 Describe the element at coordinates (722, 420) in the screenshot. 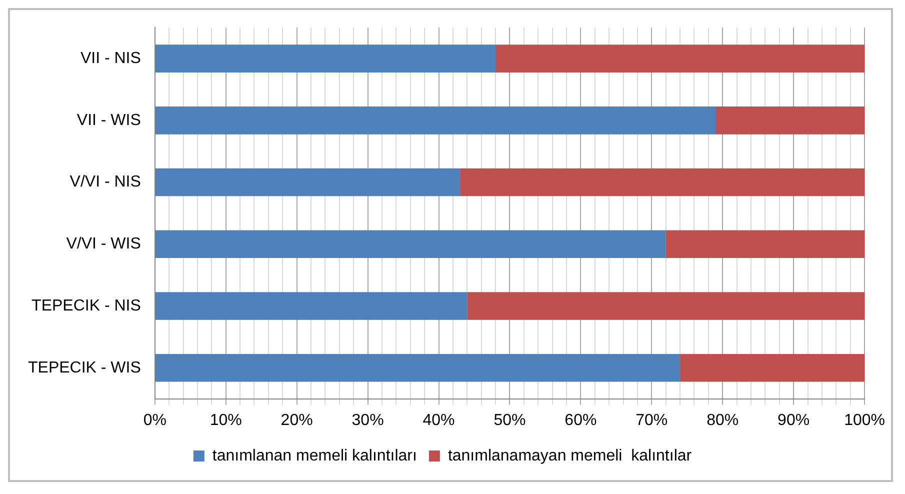

I see `x-tick-label: 80%` at that location.